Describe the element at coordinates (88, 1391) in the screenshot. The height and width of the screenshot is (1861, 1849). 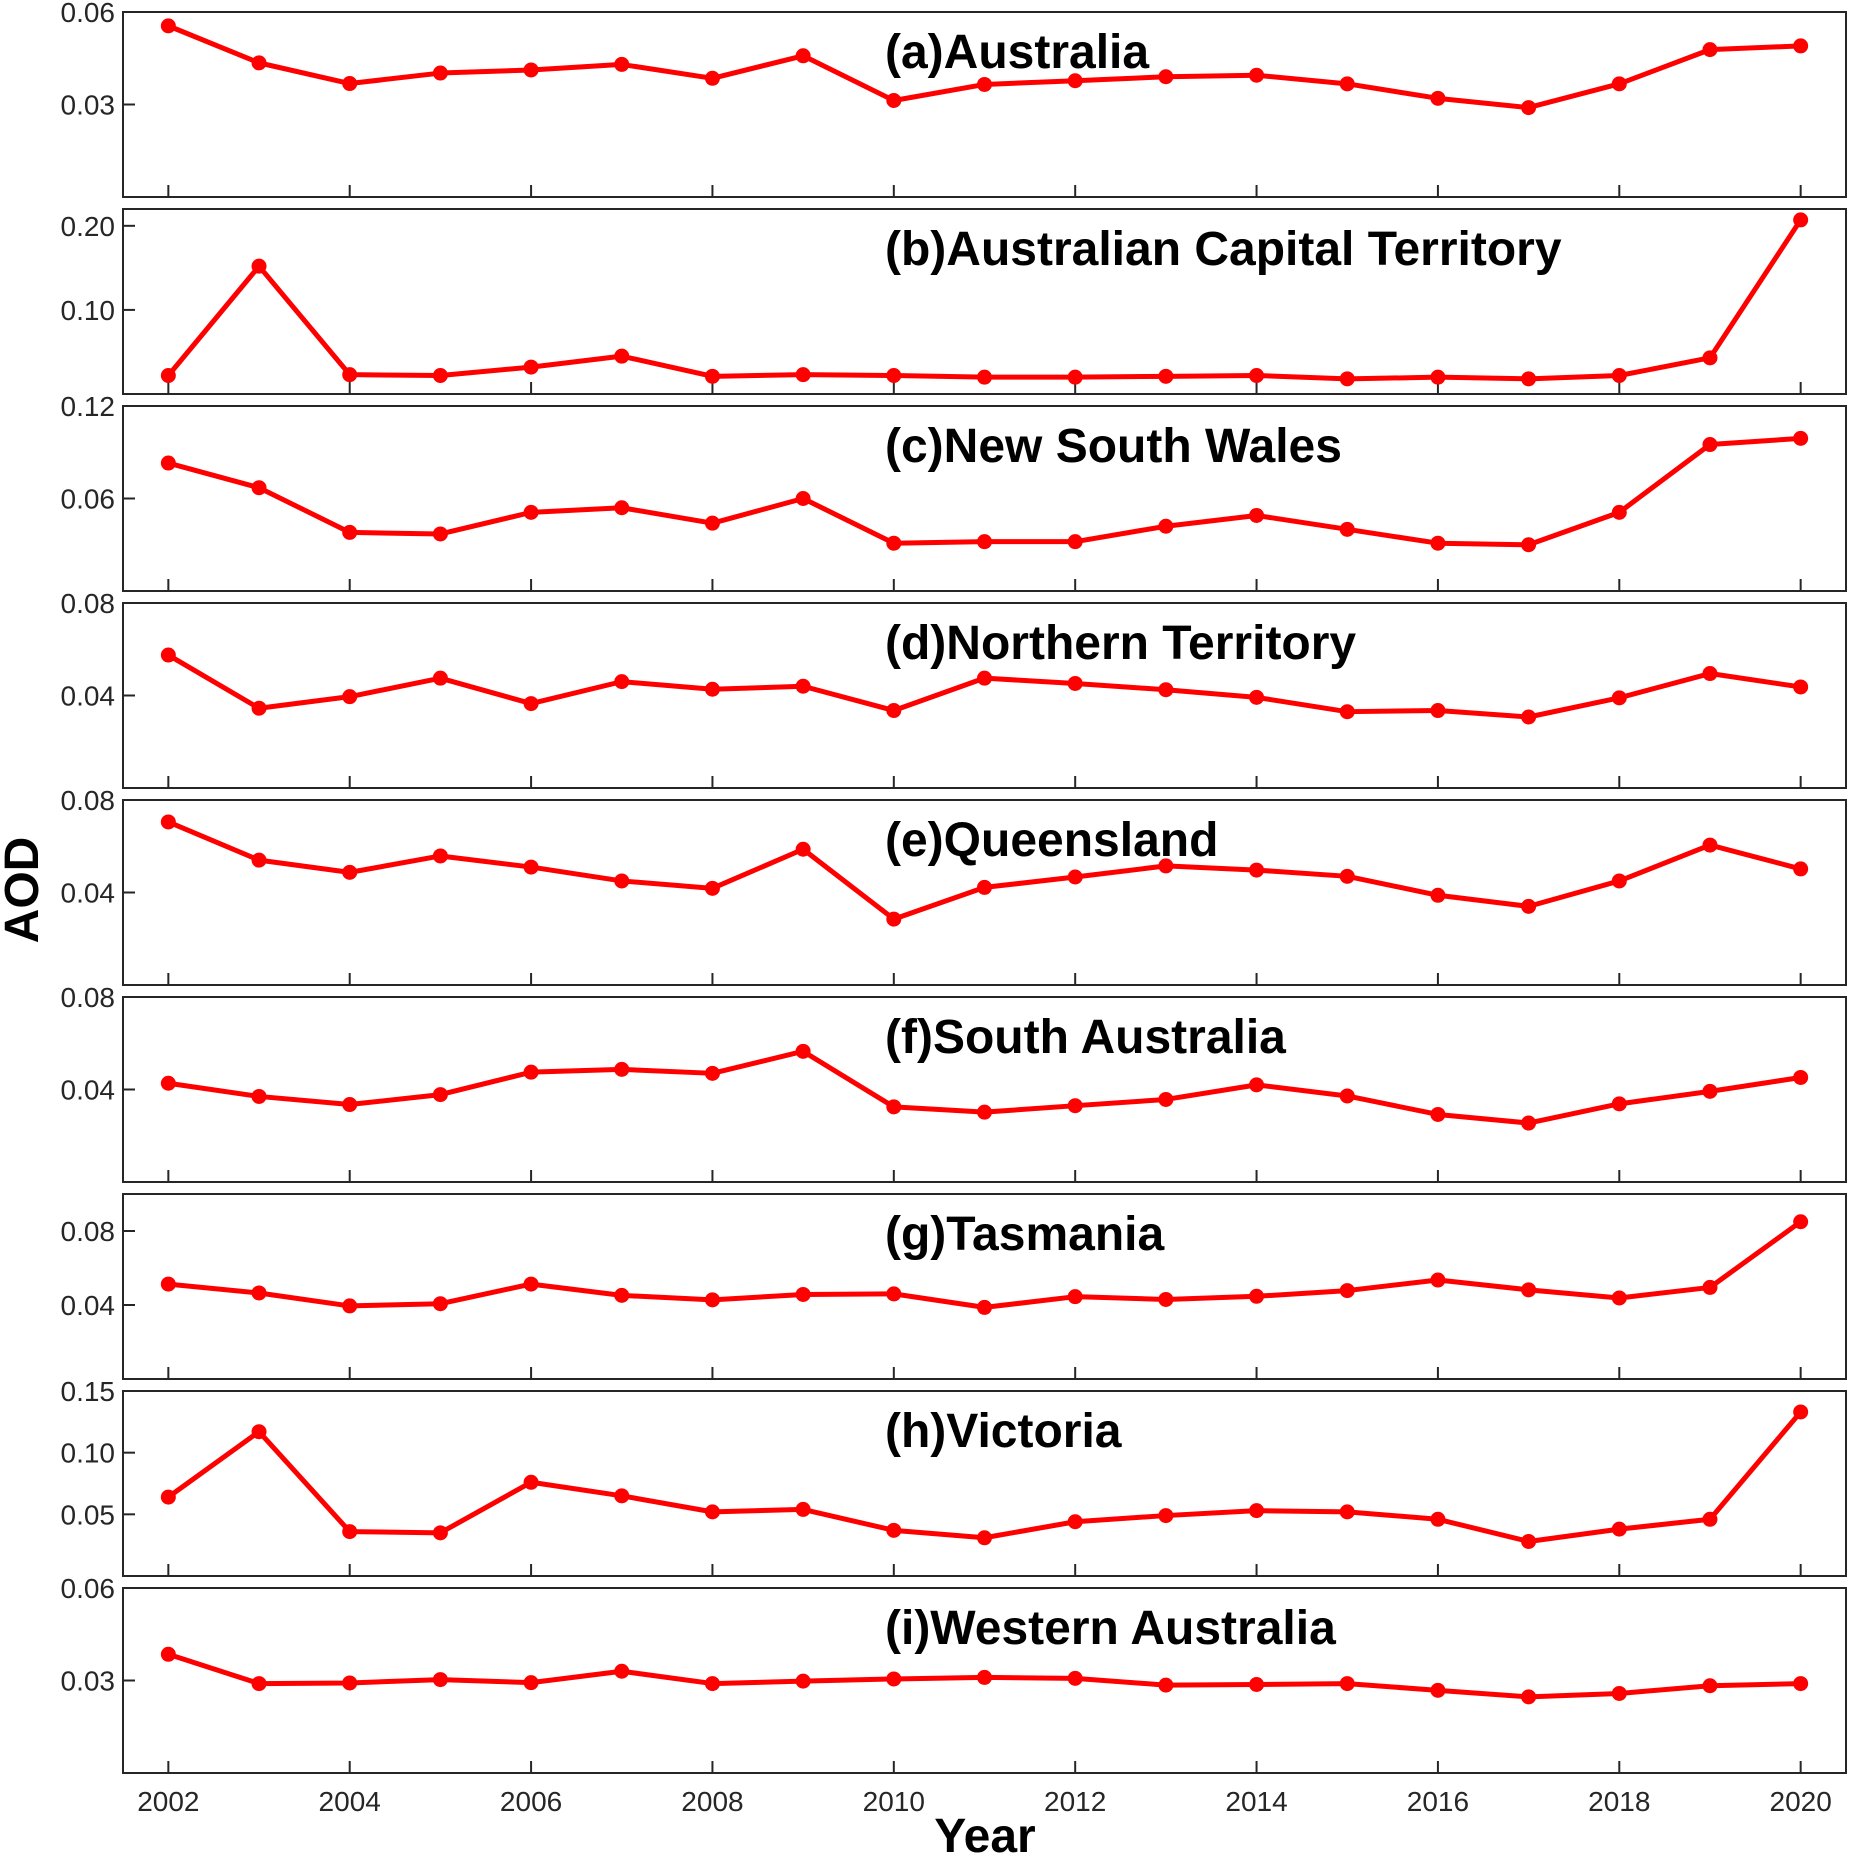
I see `y-tick-label: 0.15` at that location.